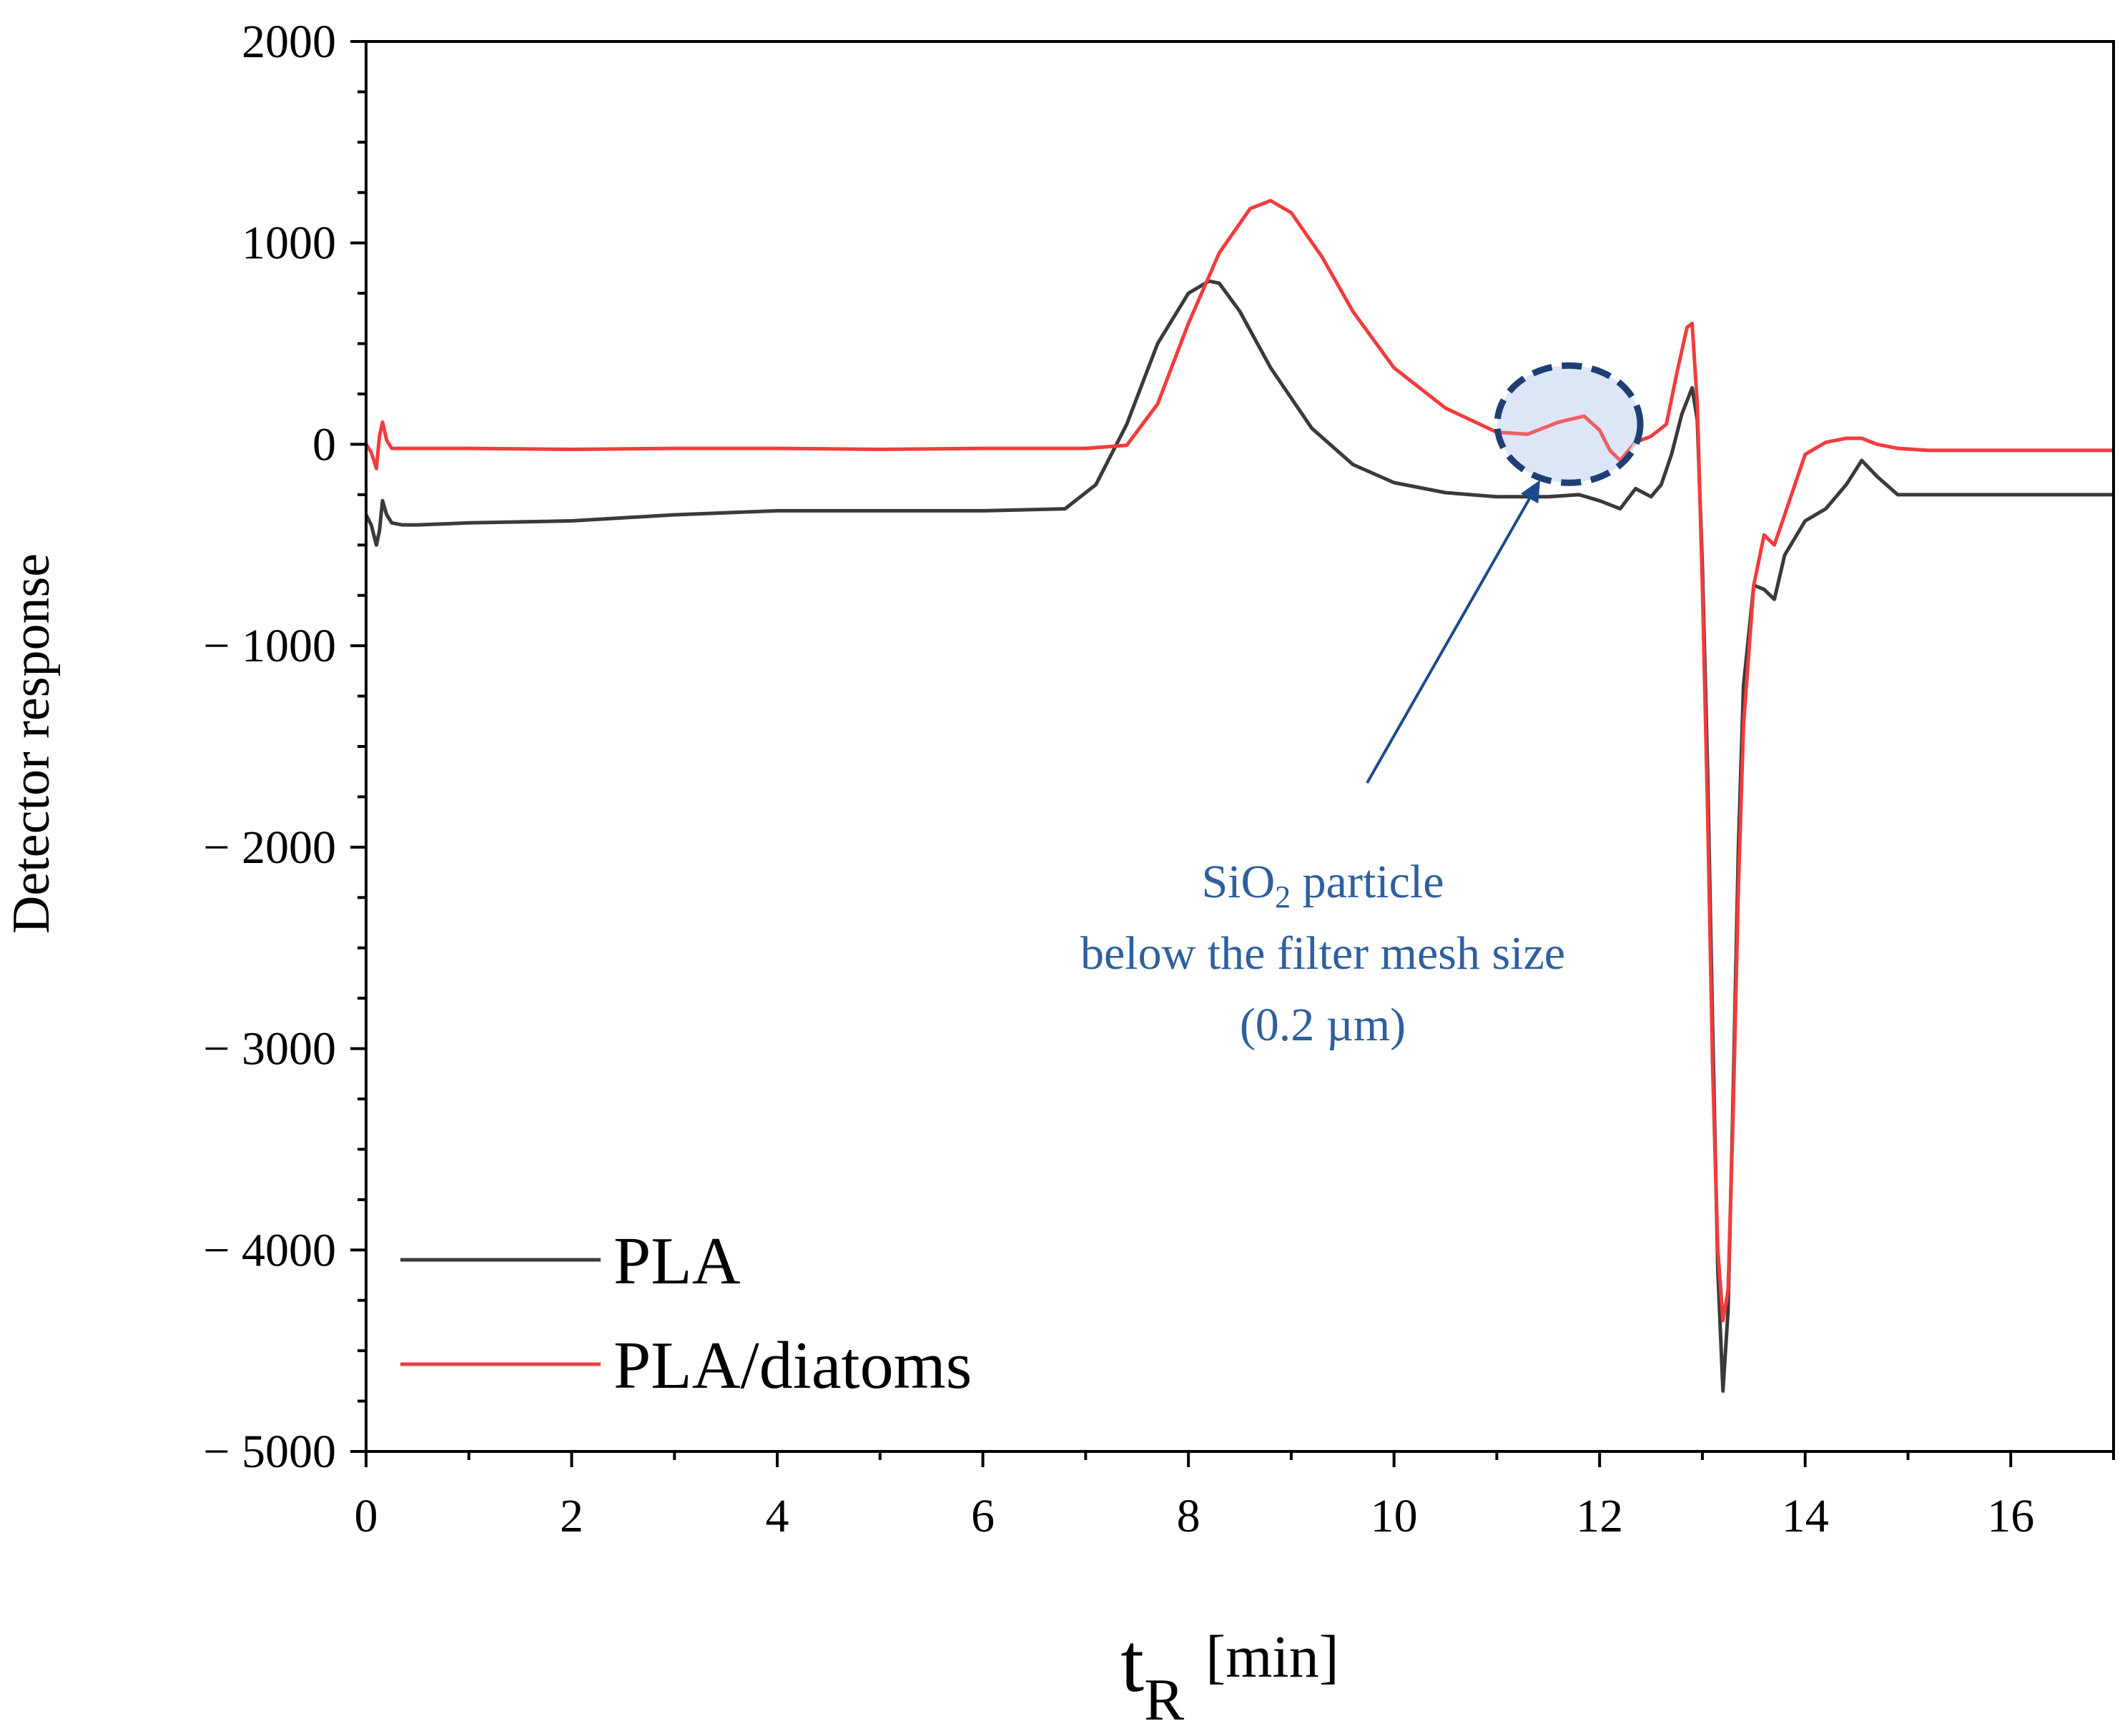  What do you see at coordinates (1448, 641) in the screenshot?
I see `annotation-arrow` at bounding box center [1448, 641].